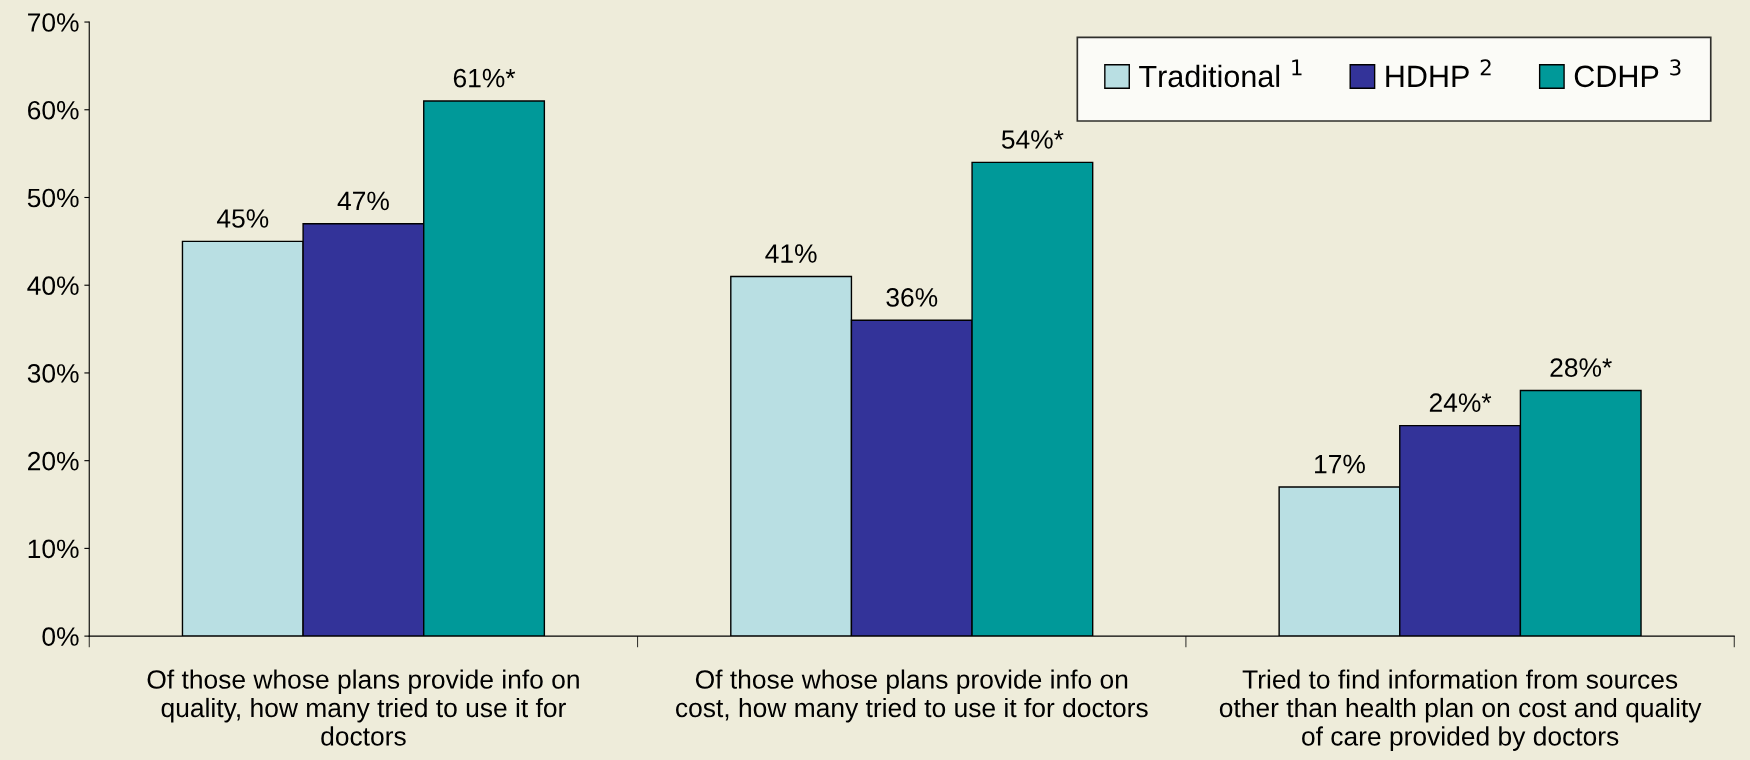 This screenshot has width=1750, height=760. Describe the element at coordinates (1438, 73) in the screenshot. I see `legend-label: HDHP $^{2}$` at that location.